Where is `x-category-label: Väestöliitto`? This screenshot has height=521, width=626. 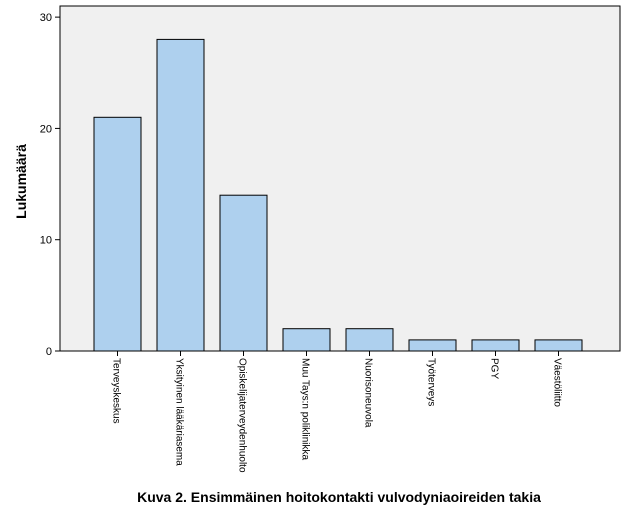
x-category-label: Väestöliitto is located at coordinates (557, 382).